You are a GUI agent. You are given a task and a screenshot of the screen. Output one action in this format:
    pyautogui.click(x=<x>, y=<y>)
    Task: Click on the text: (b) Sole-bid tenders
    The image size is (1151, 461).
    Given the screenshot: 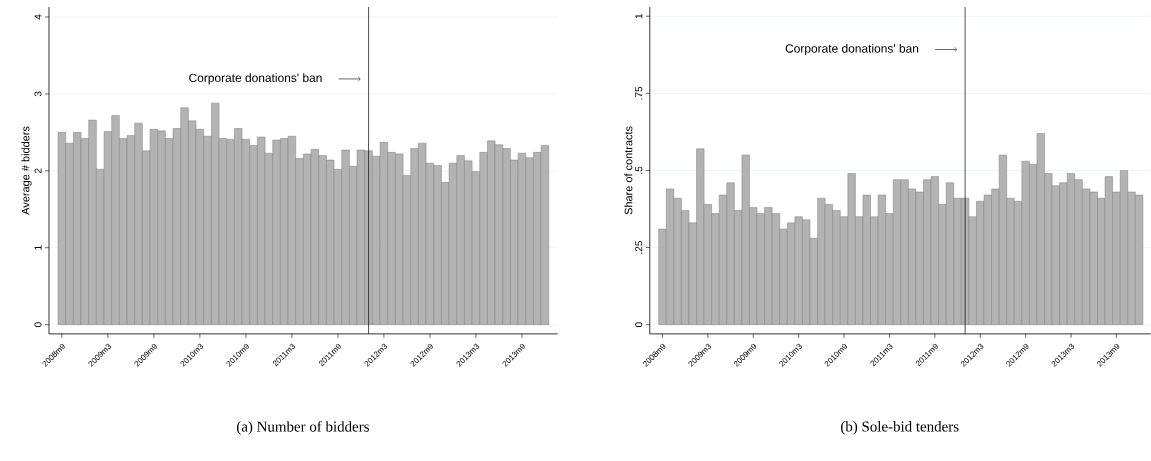 What is the action you would take?
    pyautogui.click(x=900, y=428)
    